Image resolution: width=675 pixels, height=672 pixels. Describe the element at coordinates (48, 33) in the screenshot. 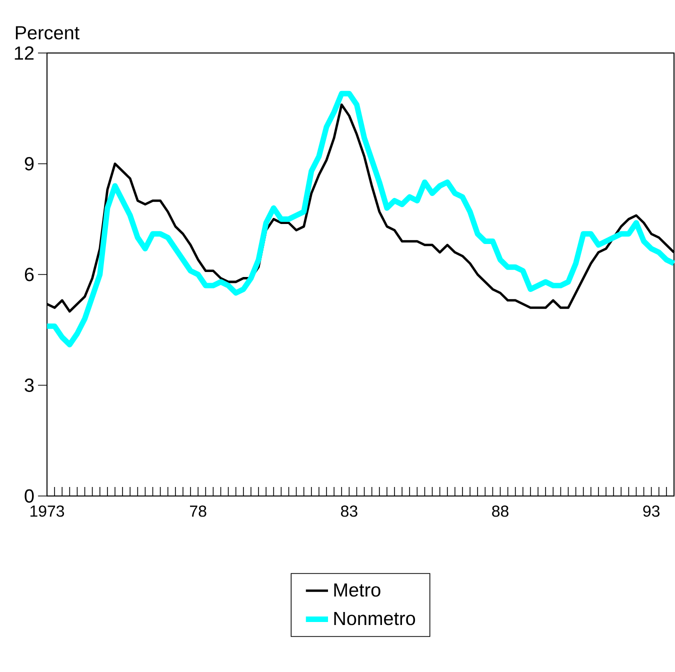

I see `y-axis-title: Percent` at that location.